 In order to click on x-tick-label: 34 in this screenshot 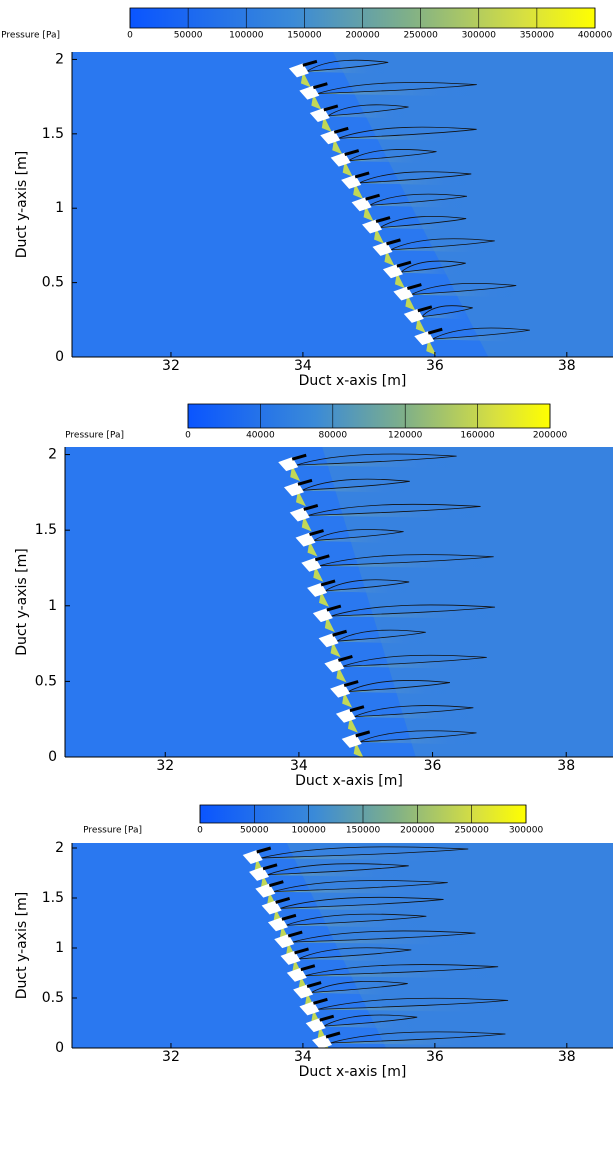, I will do `click(303, 366)`.